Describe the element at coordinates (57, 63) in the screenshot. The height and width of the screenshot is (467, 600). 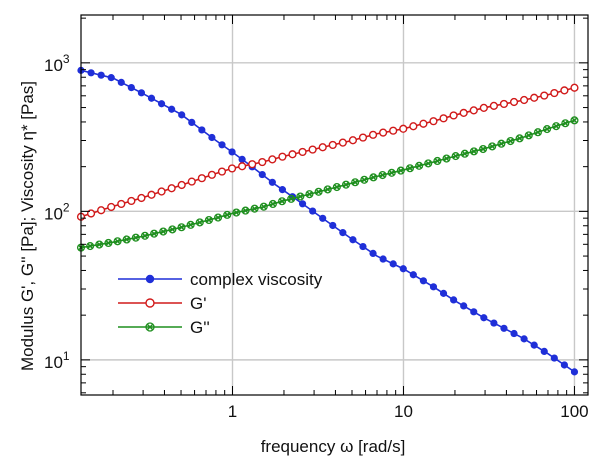
I see `y-tick-label: 10³` at that location.